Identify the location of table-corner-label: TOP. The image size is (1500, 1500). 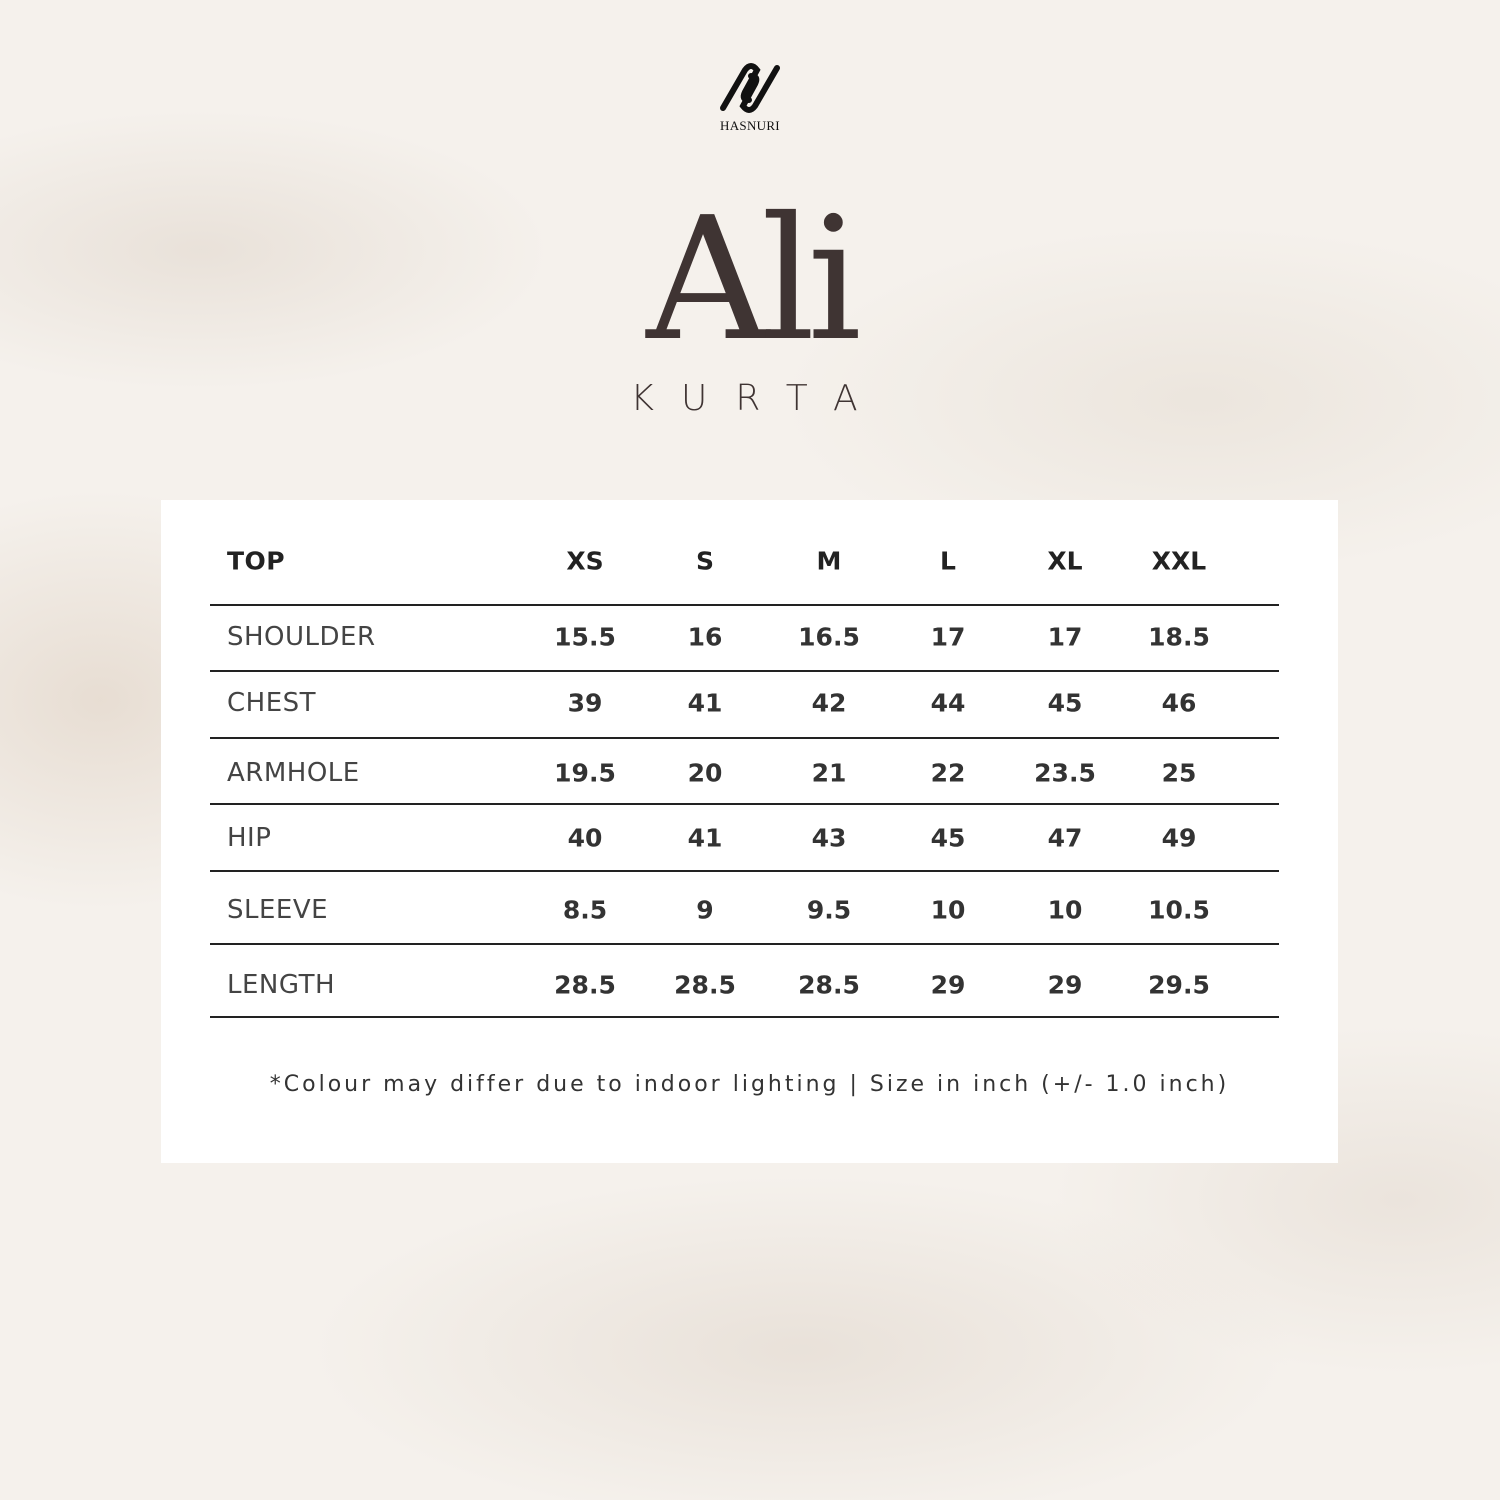
(256, 561).